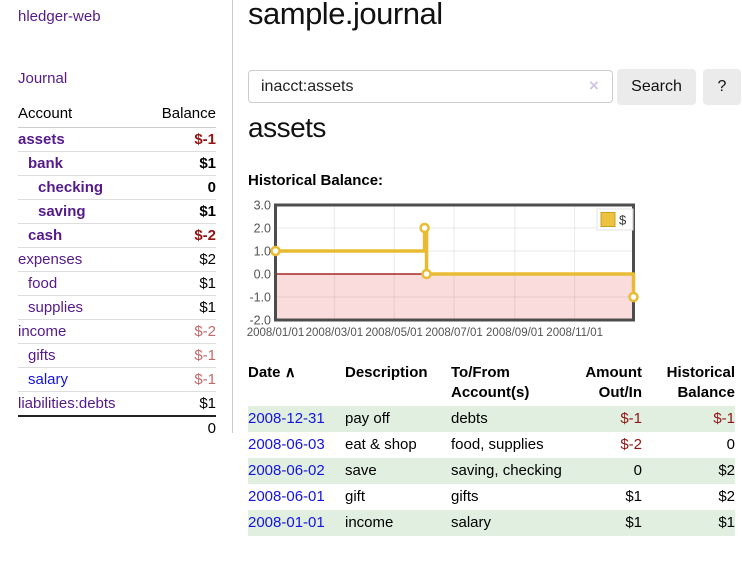  Describe the element at coordinates (59, 16) in the screenshot. I see `brand-link: hledger-web` at that location.